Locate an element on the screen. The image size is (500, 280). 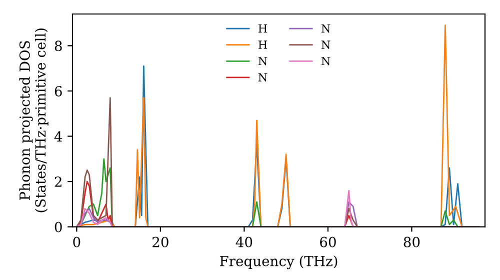
y-tick-label: 8 is located at coordinates (58, 46).